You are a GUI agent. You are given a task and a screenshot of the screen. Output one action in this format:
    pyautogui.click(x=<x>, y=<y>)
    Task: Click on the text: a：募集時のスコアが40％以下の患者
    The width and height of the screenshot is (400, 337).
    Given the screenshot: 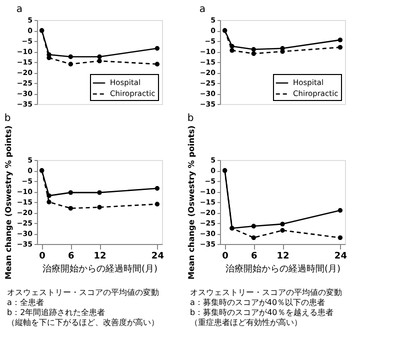 What is the action you would take?
    pyautogui.click(x=258, y=302)
    